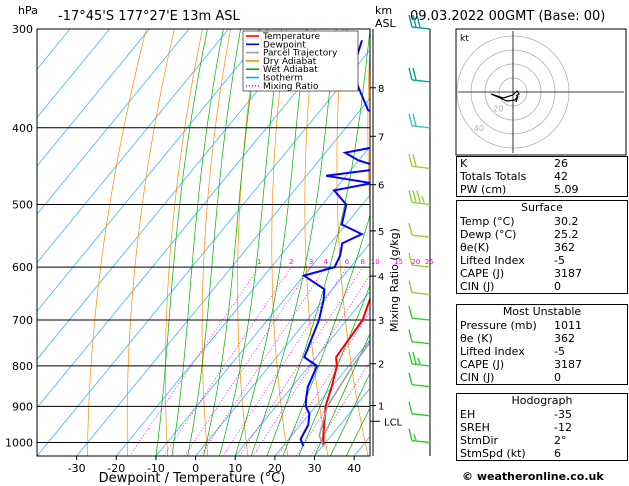 This screenshot has width=629, height=486. What do you see at coordinates (311, 262) in the screenshot?
I see `mixing-ratio-tick-label: 3` at bounding box center [311, 262].